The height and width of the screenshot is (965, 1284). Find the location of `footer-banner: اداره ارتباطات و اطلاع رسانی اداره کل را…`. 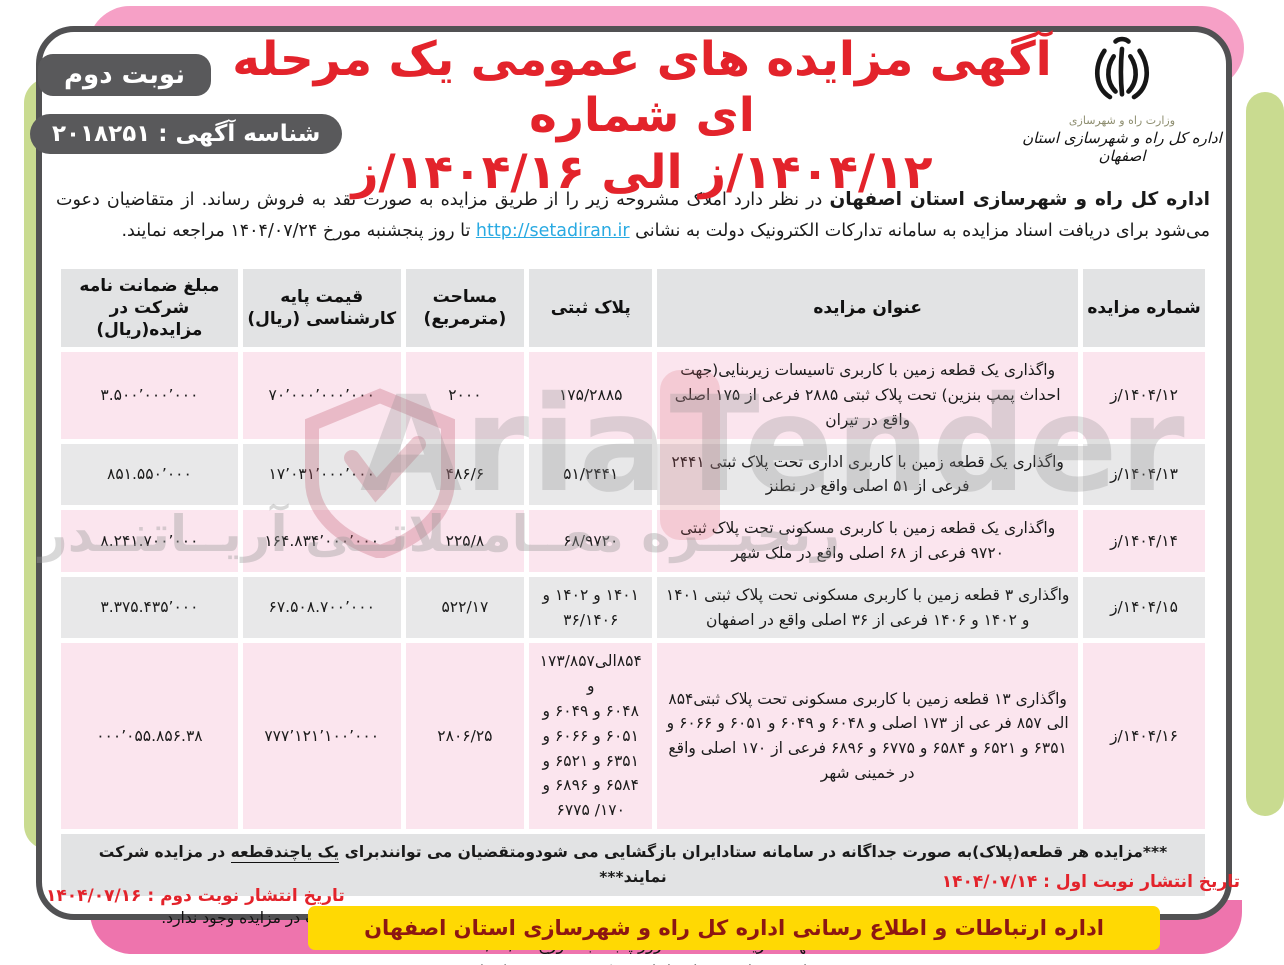

footer-banner: اداره ارتباطات و اطلاع رسانی اداره کل را… is located at coordinates (734, 928).